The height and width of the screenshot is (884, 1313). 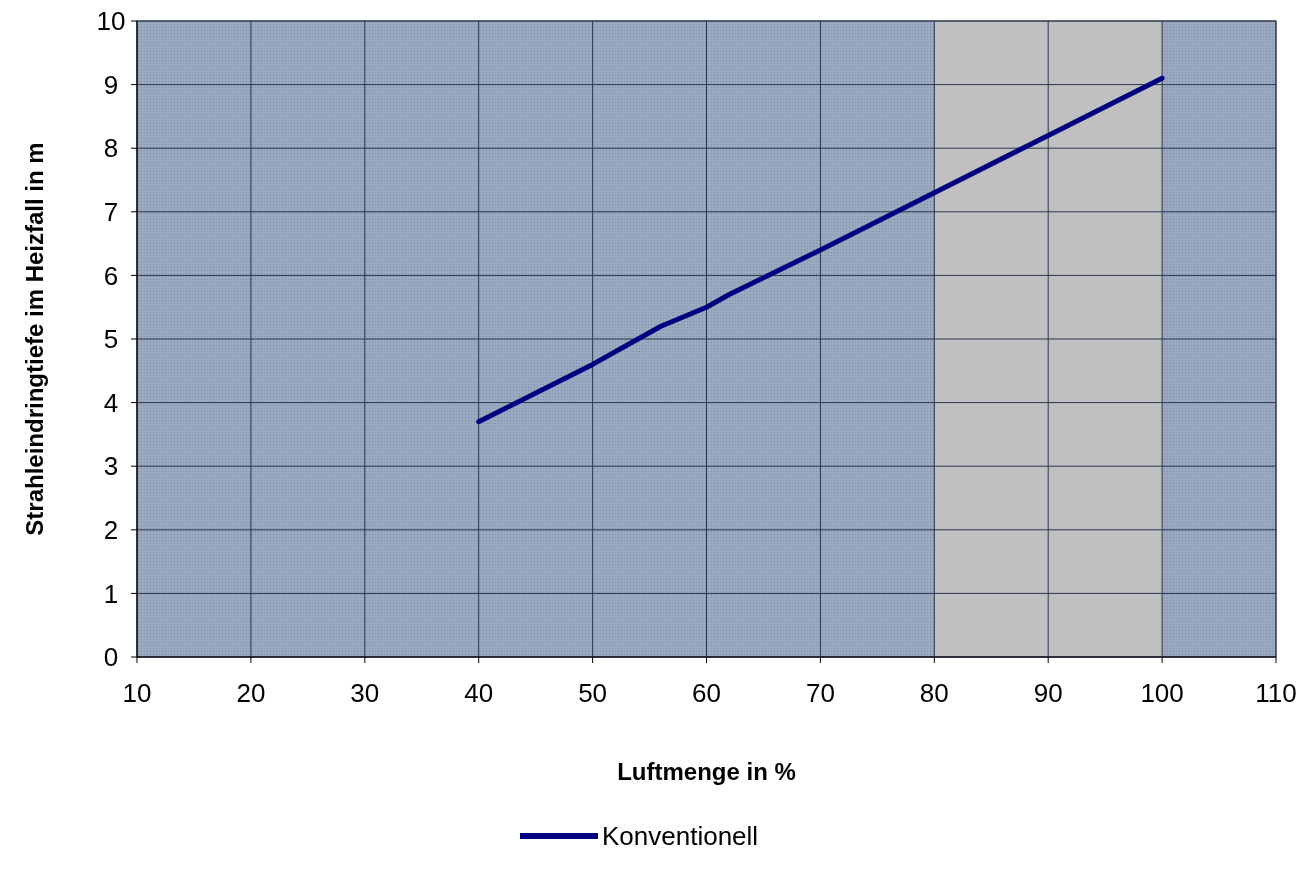 What do you see at coordinates (137, 693) in the screenshot?
I see `x-tick-label: 10` at bounding box center [137, 693].